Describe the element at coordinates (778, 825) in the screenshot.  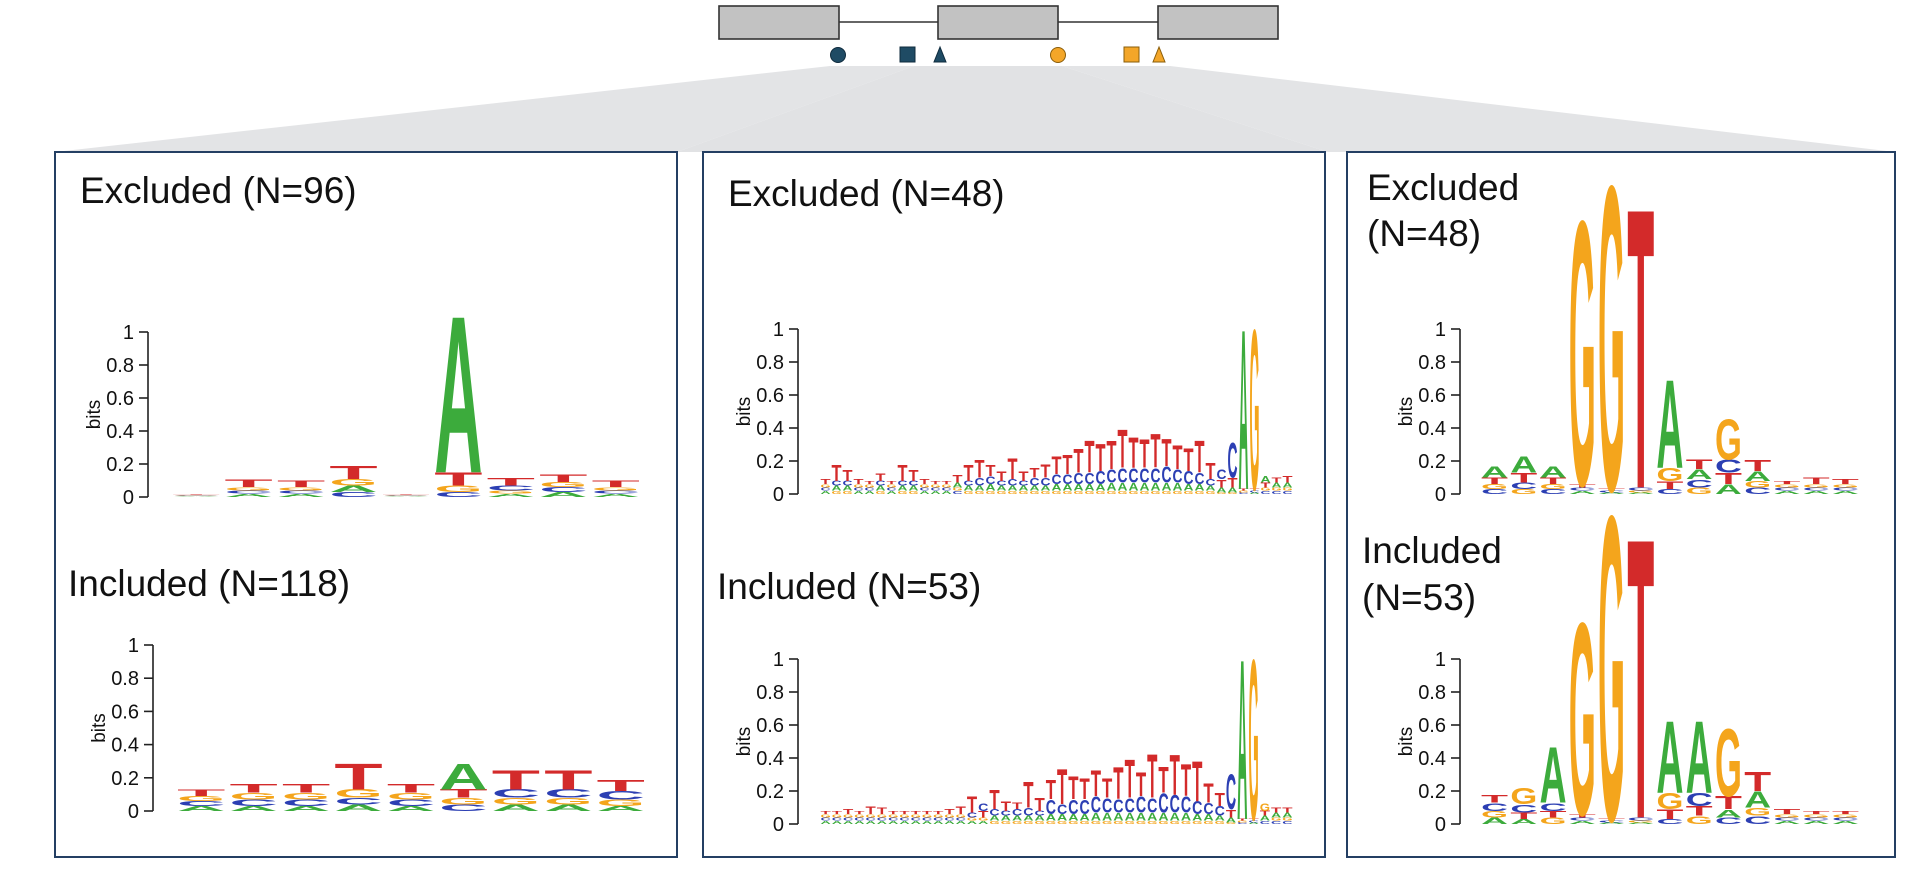
I see `y-tick-label: 0` at that location.